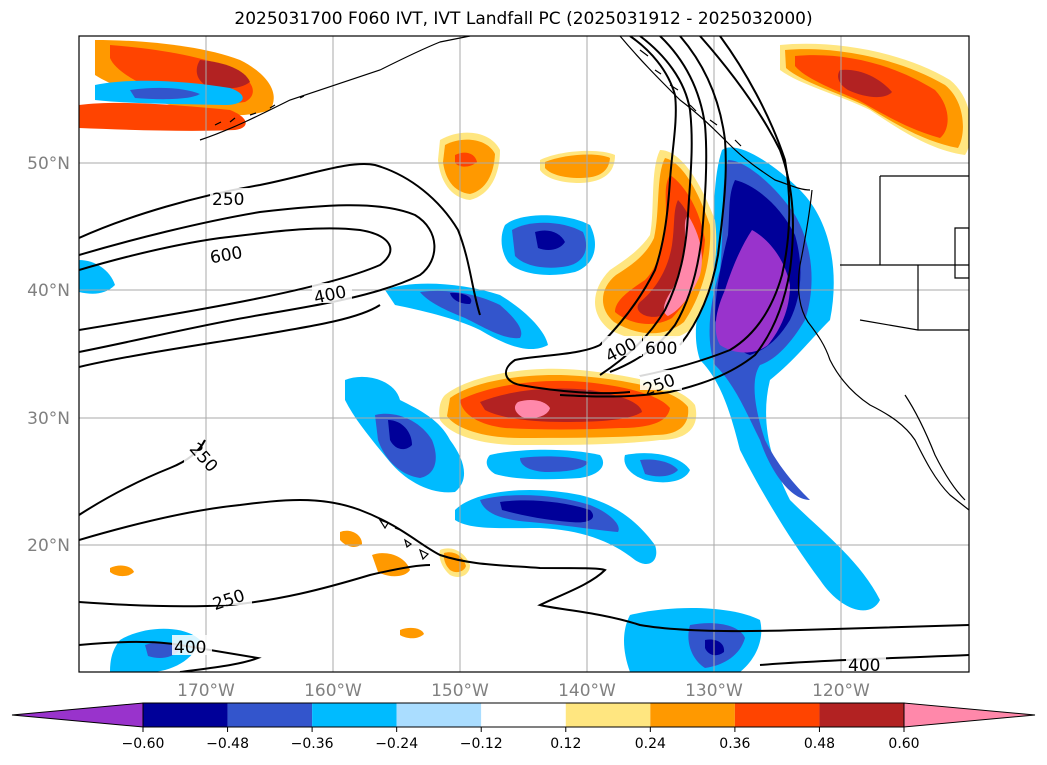 The image size is (1047, 765). I want to click on coastline-us-west, so click(883, 350).